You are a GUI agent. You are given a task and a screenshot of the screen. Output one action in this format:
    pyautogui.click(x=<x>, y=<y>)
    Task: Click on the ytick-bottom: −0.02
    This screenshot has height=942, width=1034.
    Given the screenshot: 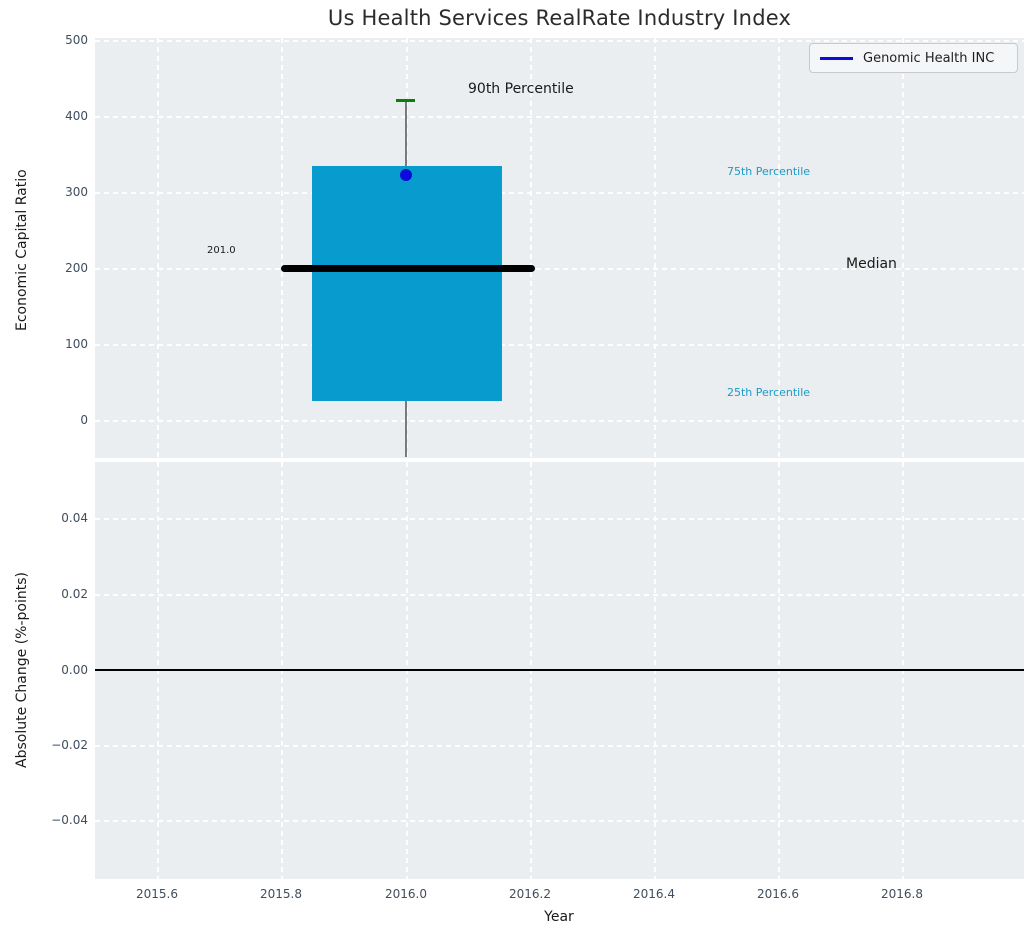 What is the action you would take?
    pyautogui.click(x=69, y=745)
    